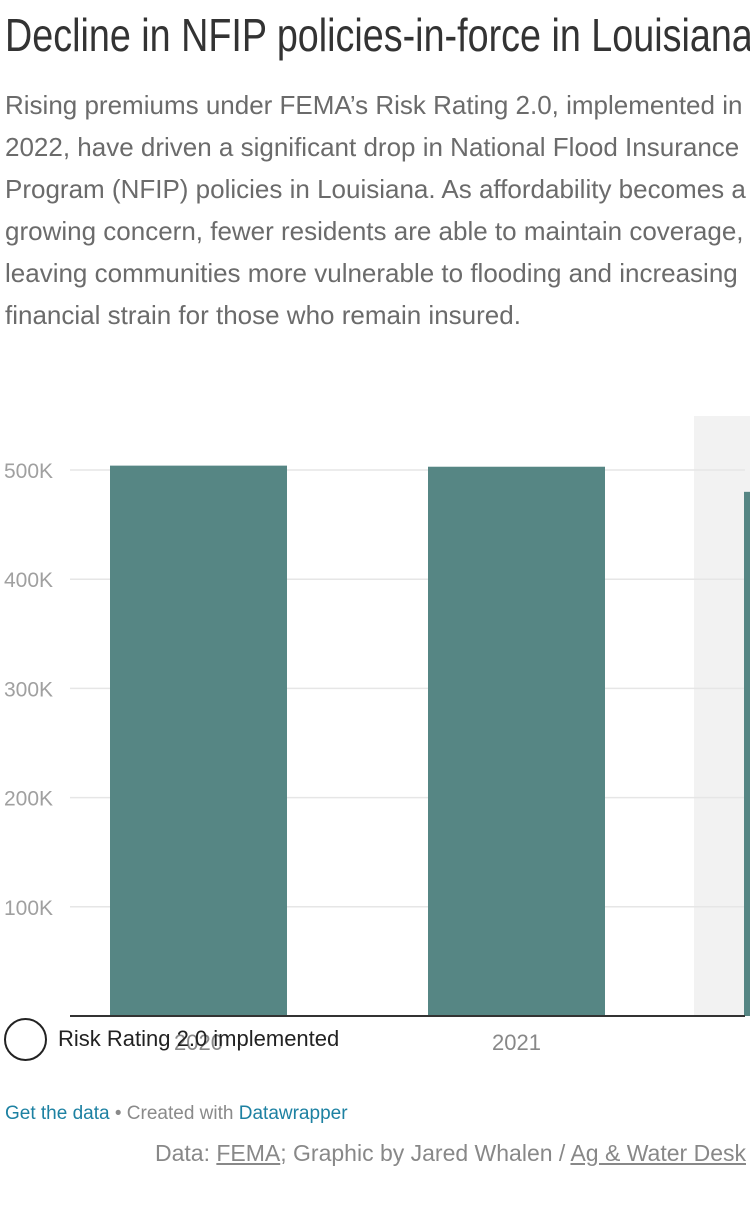 The image size is (750, 1218). What do you see at coordinates (28, 908) in the screenshot?
I see `y-tick-label: 100K` at bounding box center [28, 908].